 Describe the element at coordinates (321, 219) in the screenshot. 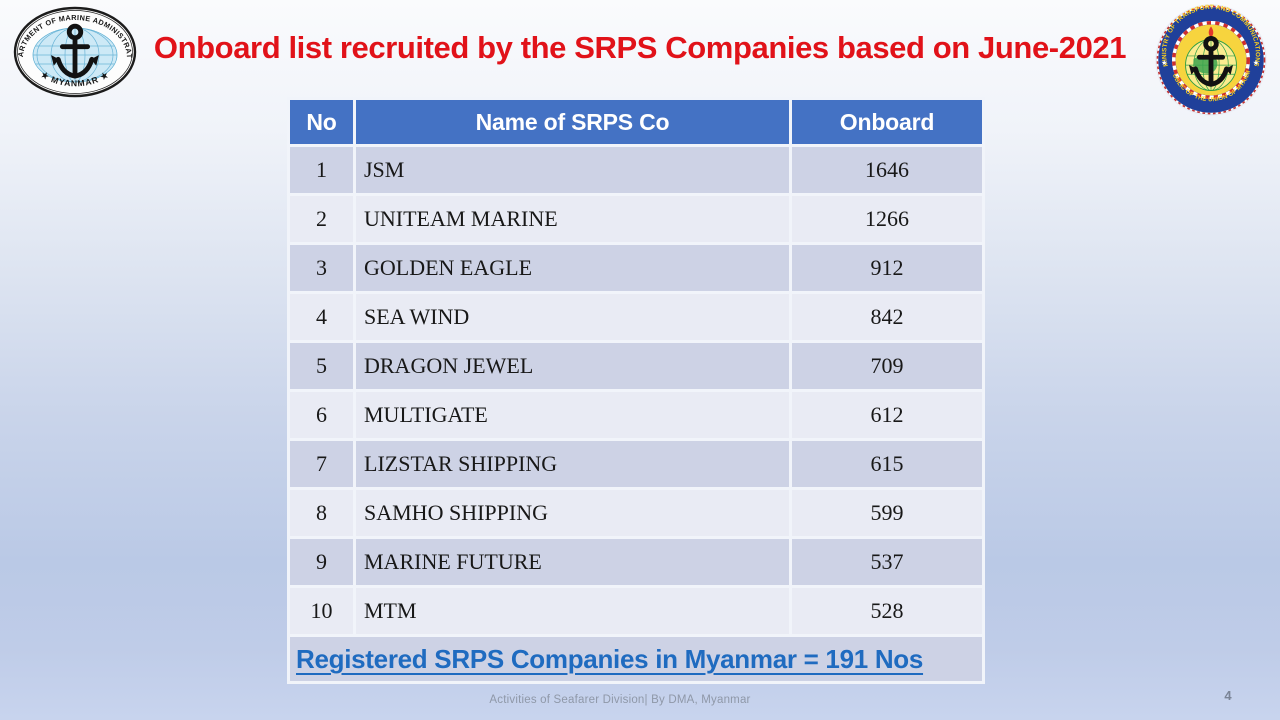

I see `row-no: 2` at that location.